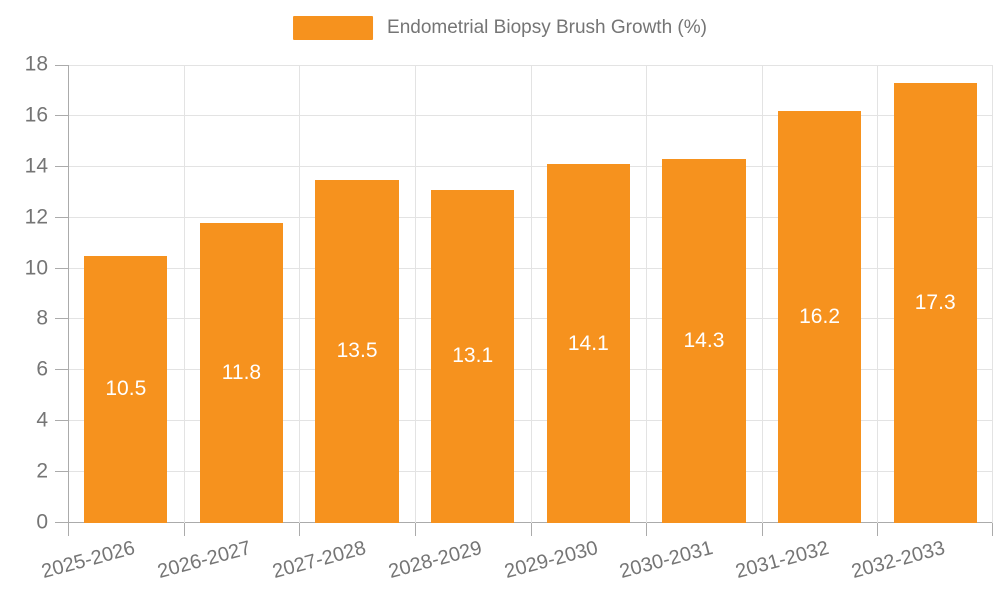 Image resolution: width=1000 pixels, height=600 pixels. What do you see at coordinates (333, 28) in the screenshot?
I see `legend-swatch-icon` at bounding box center [333, 28].